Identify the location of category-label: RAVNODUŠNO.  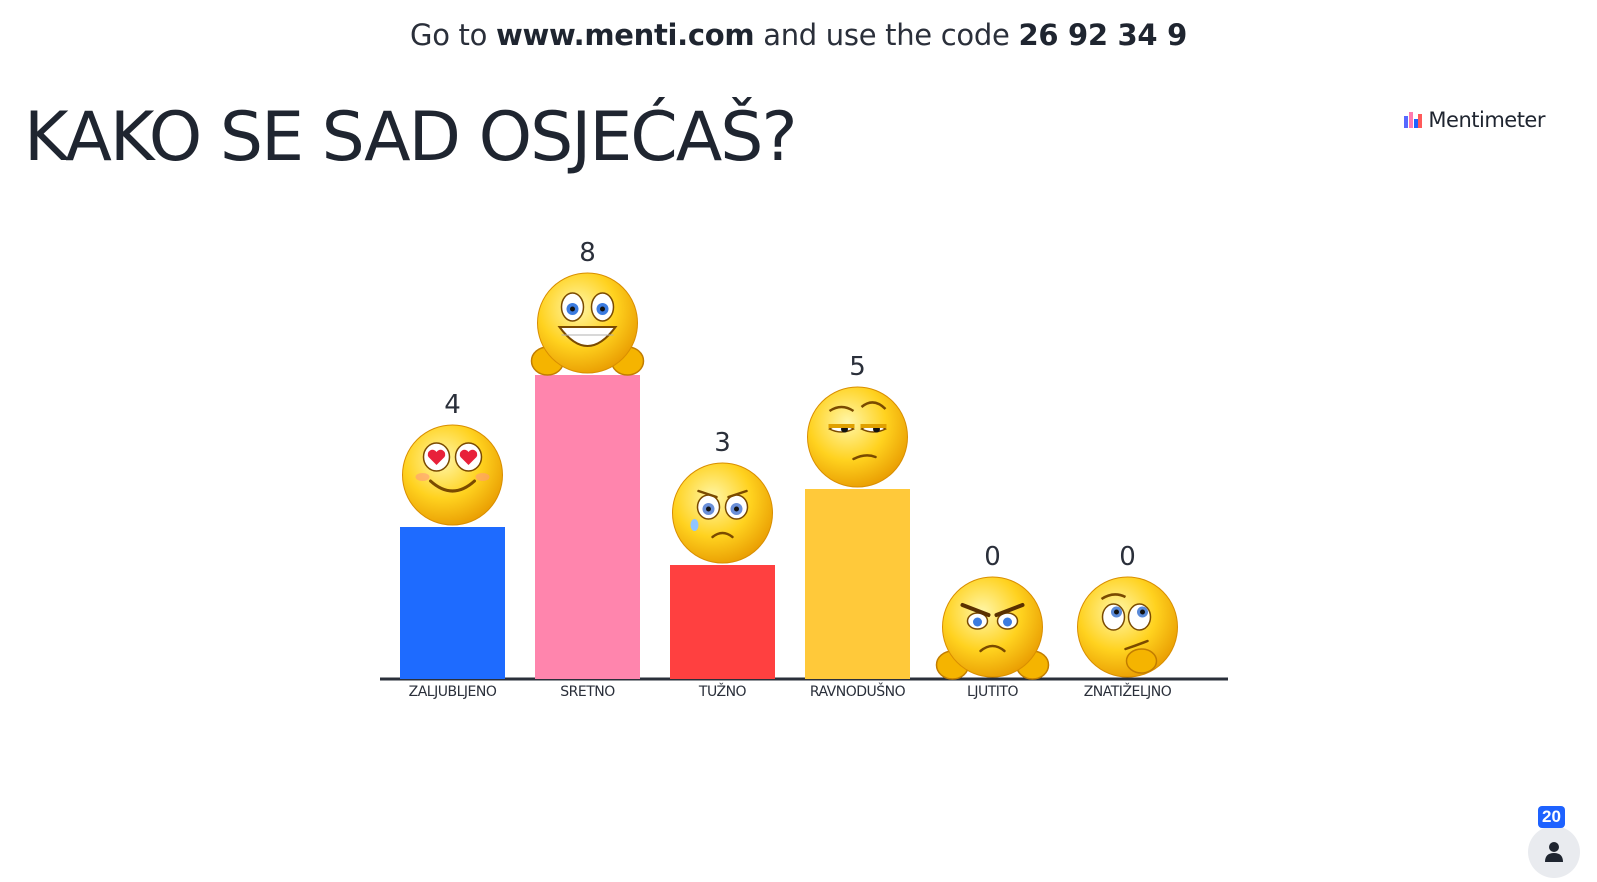
(858, 691).